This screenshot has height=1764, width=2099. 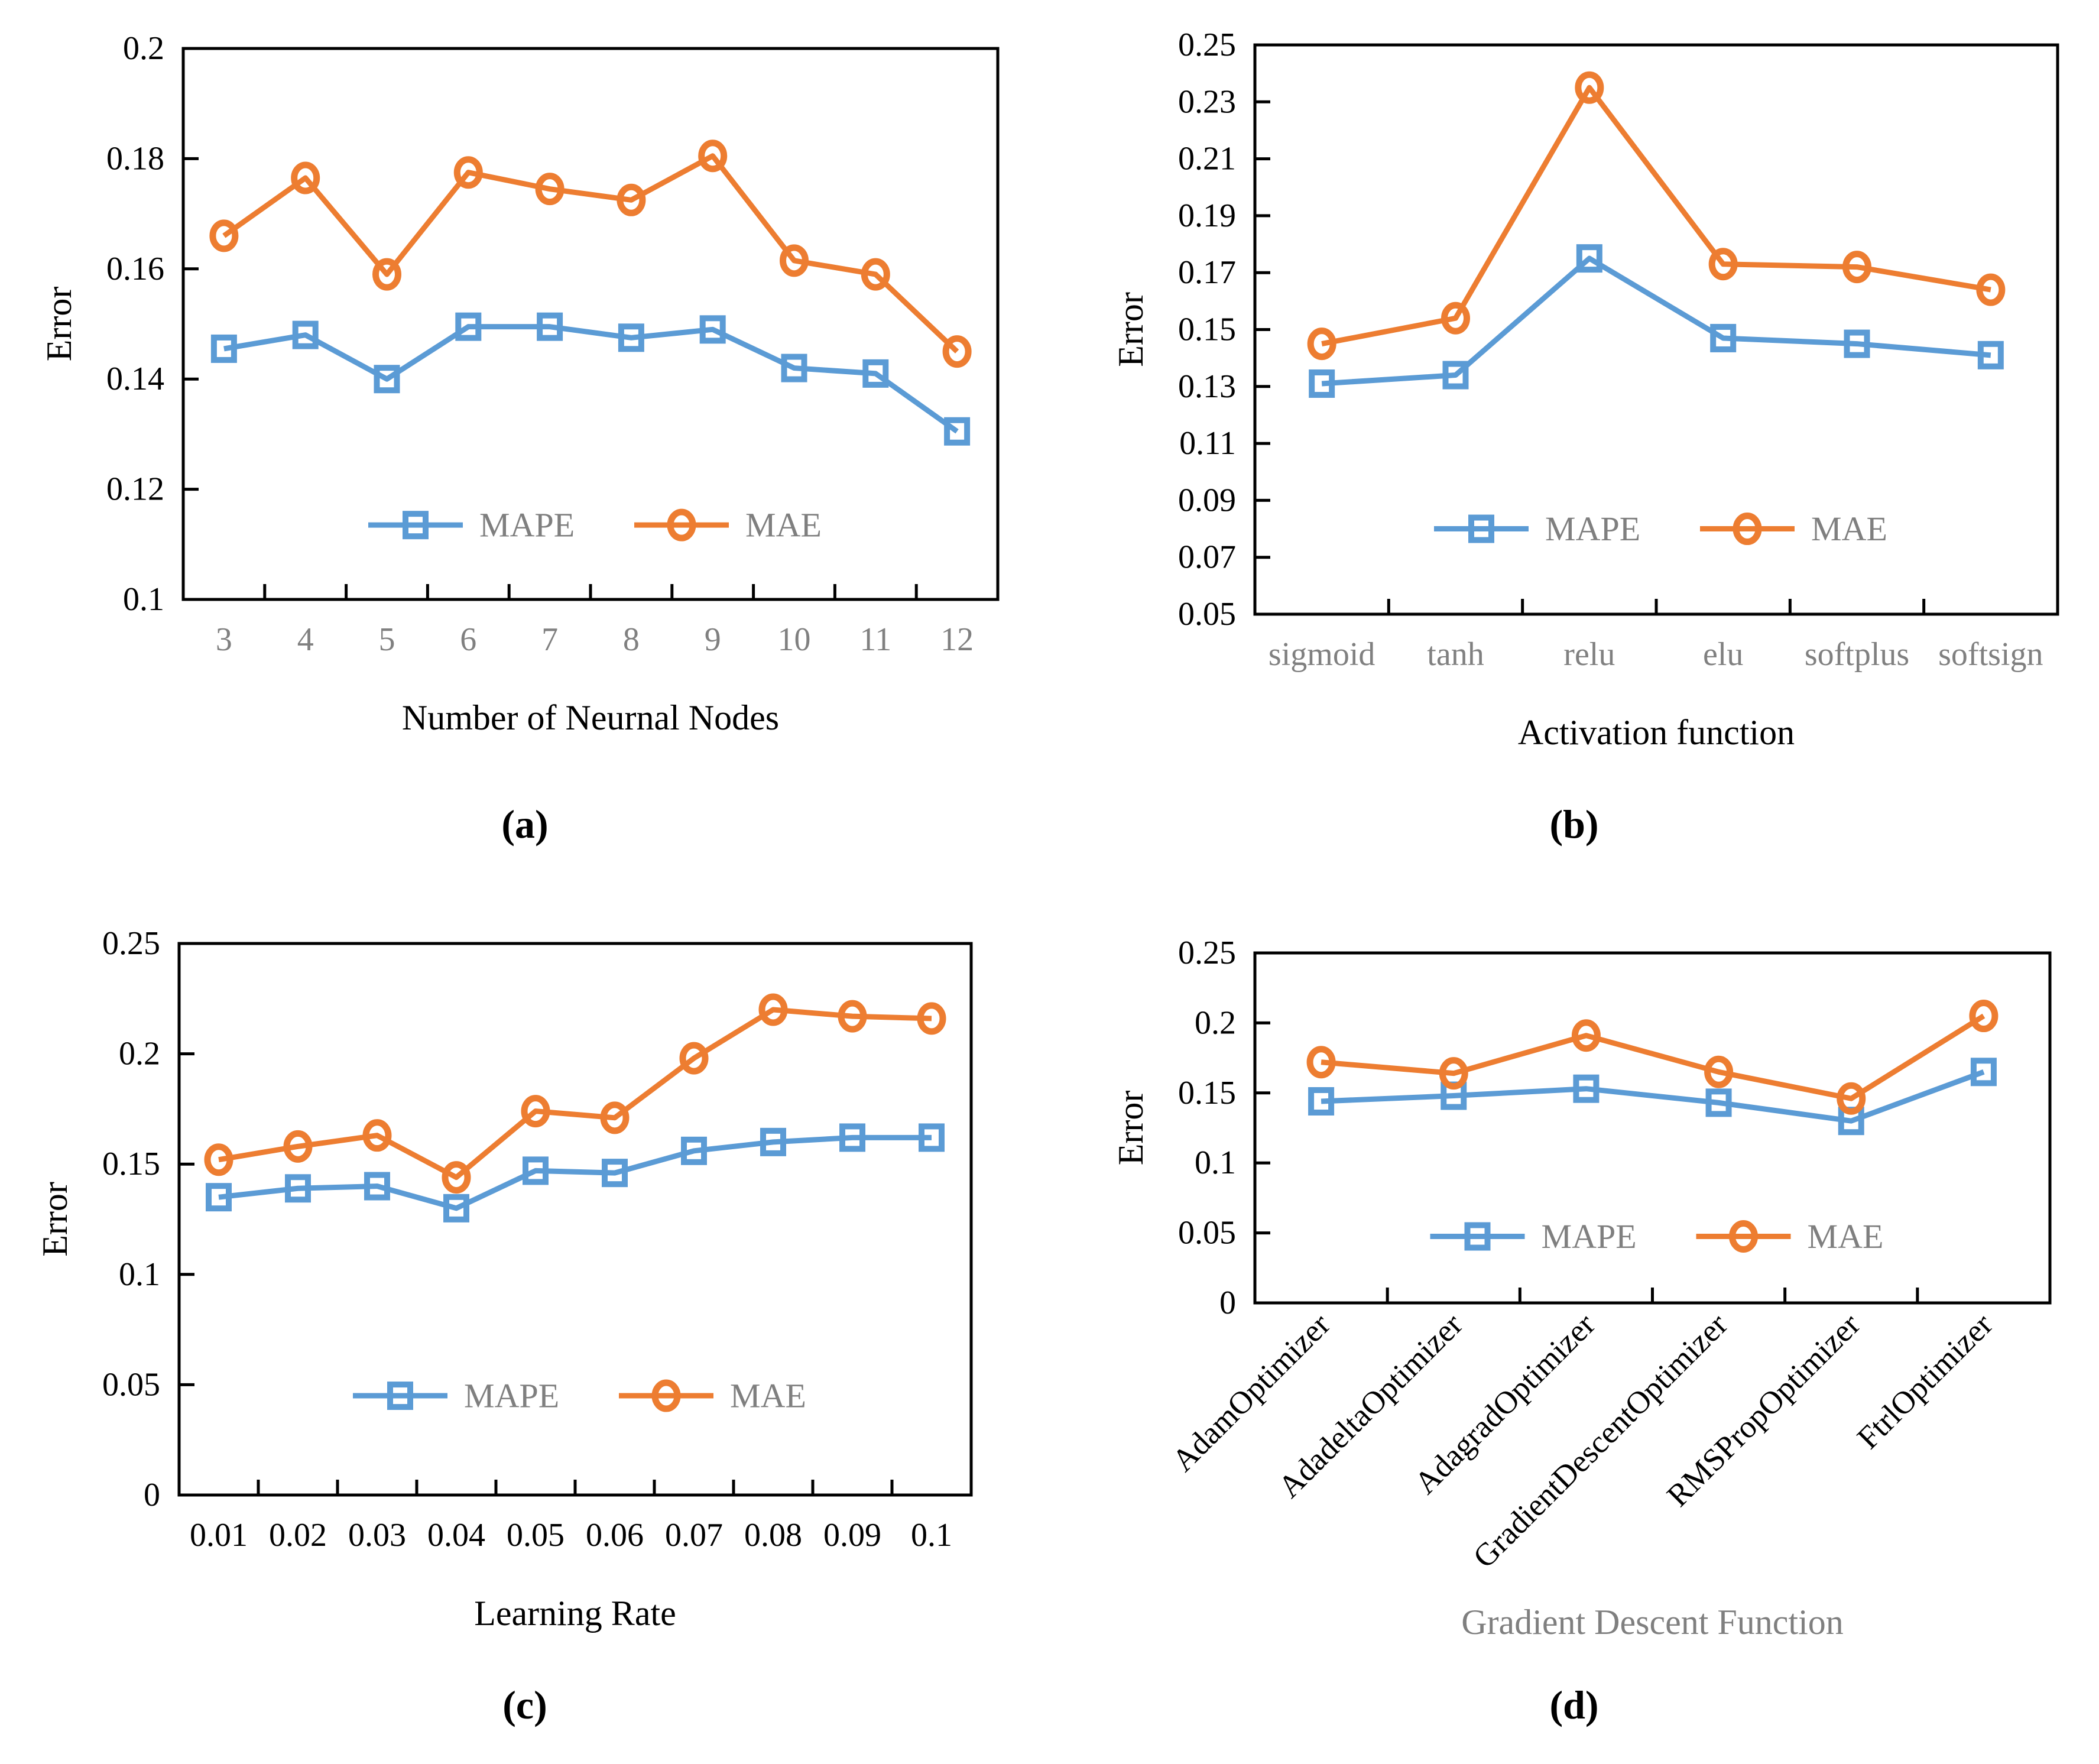 What do you see at coordinates (468, 639) in the screenshot?
I see `x-tick-label: 6` at bounding box center [468, 639].